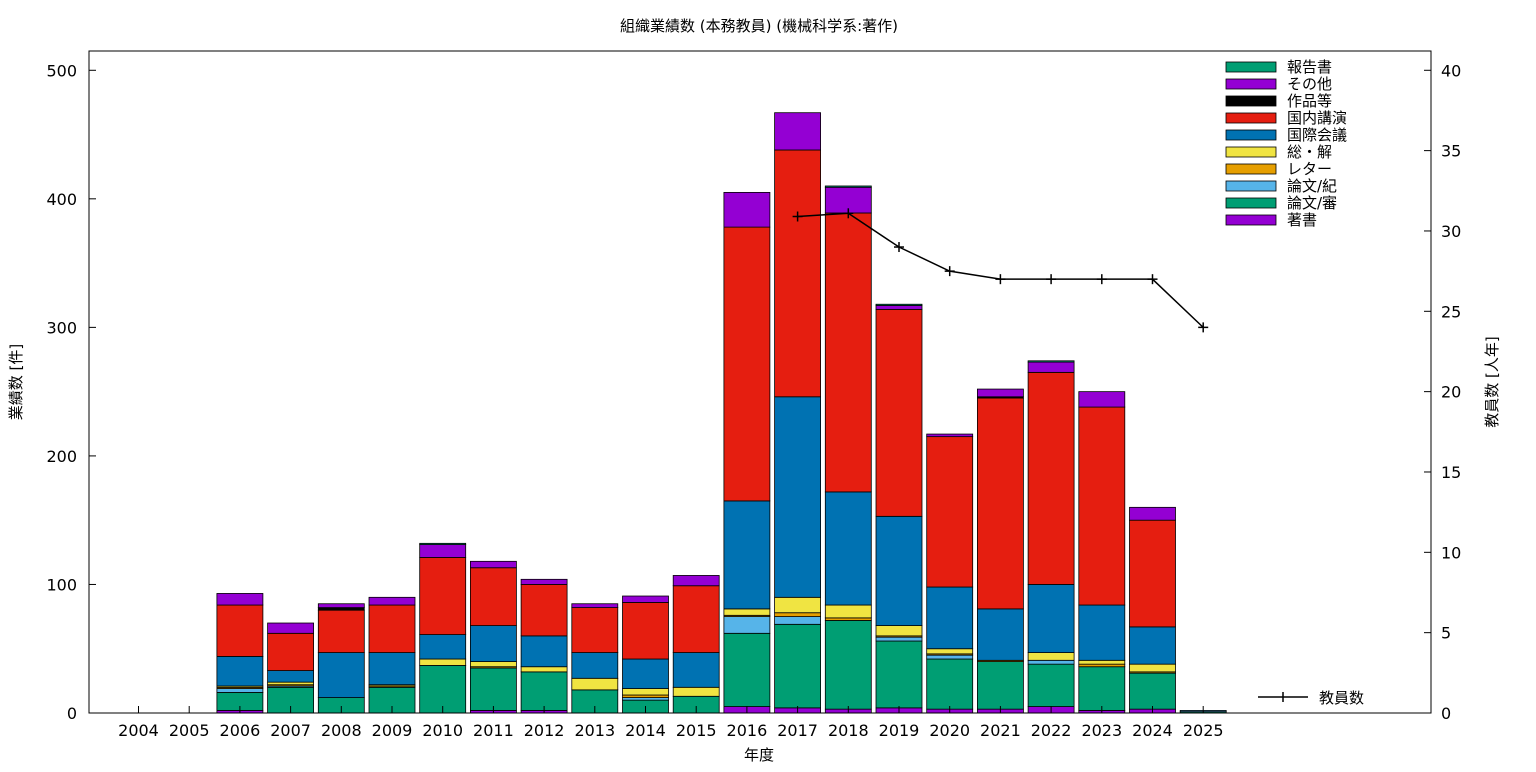 The width and height of the screenshot is (1536, 772). What do you see at coordinates (1278, 169) in the screenshot?
I see `legend-item: レター` at bounding box center [1278, 169].